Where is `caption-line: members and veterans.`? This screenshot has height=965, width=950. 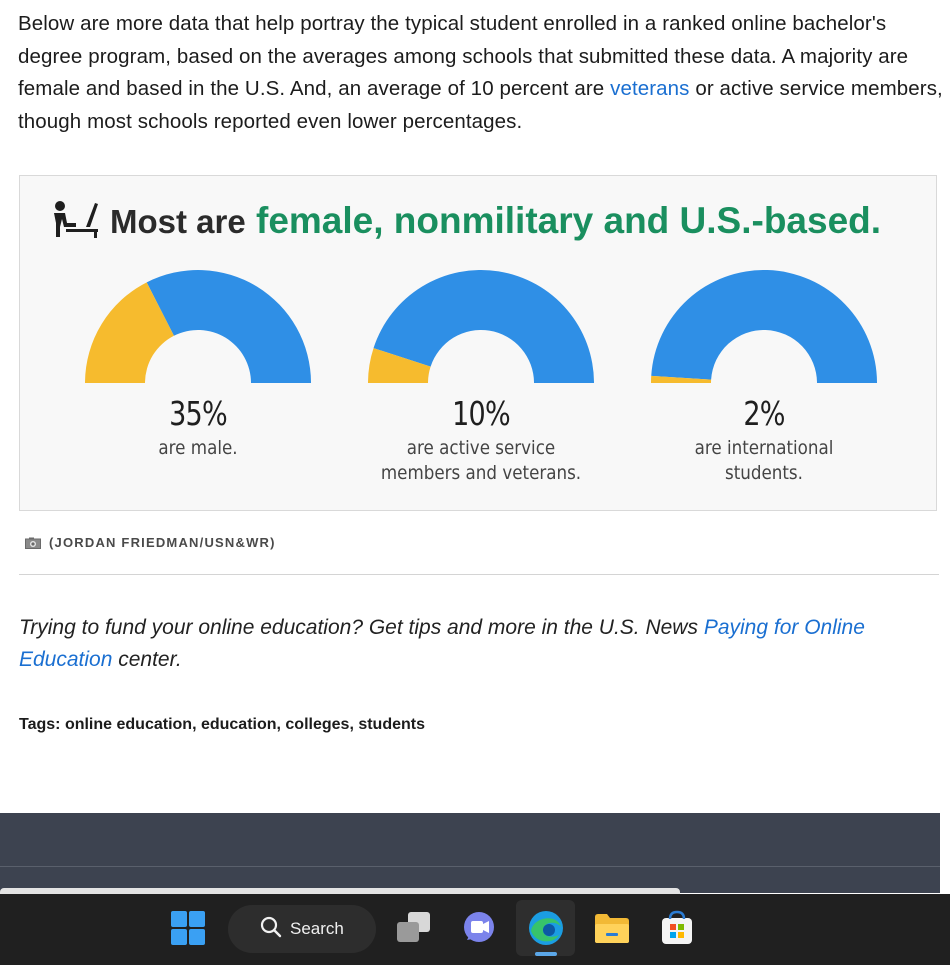
caption-line: members and veterans. is located at coordinates (481, 473).